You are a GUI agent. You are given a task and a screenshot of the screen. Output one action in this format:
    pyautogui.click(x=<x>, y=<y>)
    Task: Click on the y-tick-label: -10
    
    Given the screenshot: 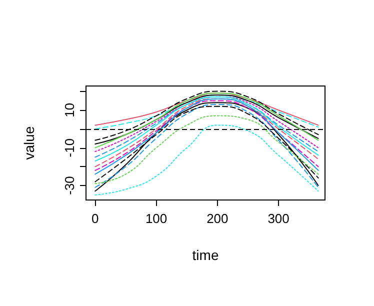 What is the action you would take?
    pyautogui.click(x=69, y=148)
    